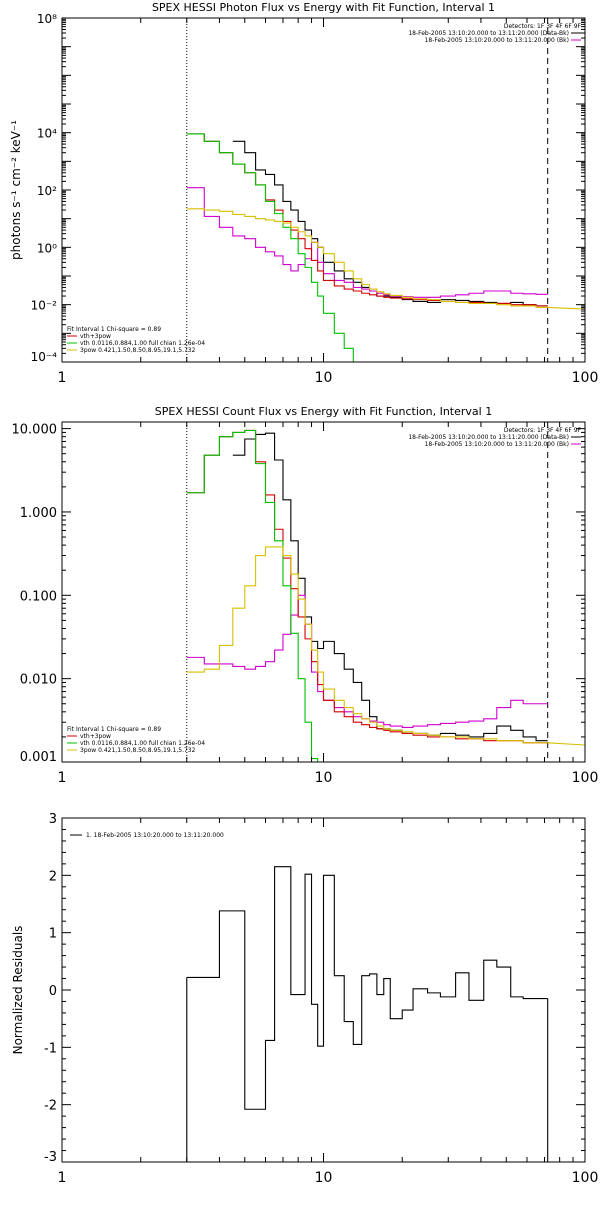 The height and width of the screenshot is (1205, 600). I want to click on y-tick-label: 10⁸, so click(47, 19).